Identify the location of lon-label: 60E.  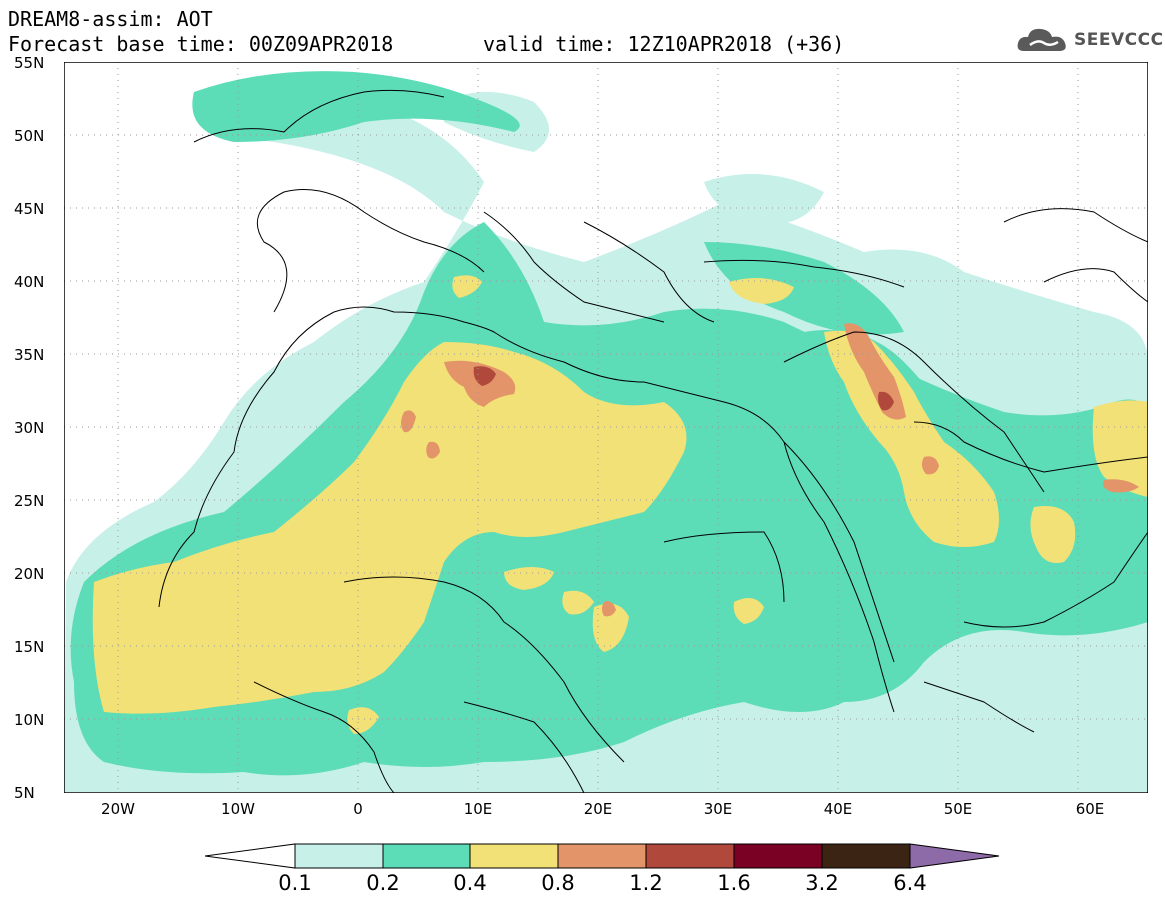
(1090, 809).